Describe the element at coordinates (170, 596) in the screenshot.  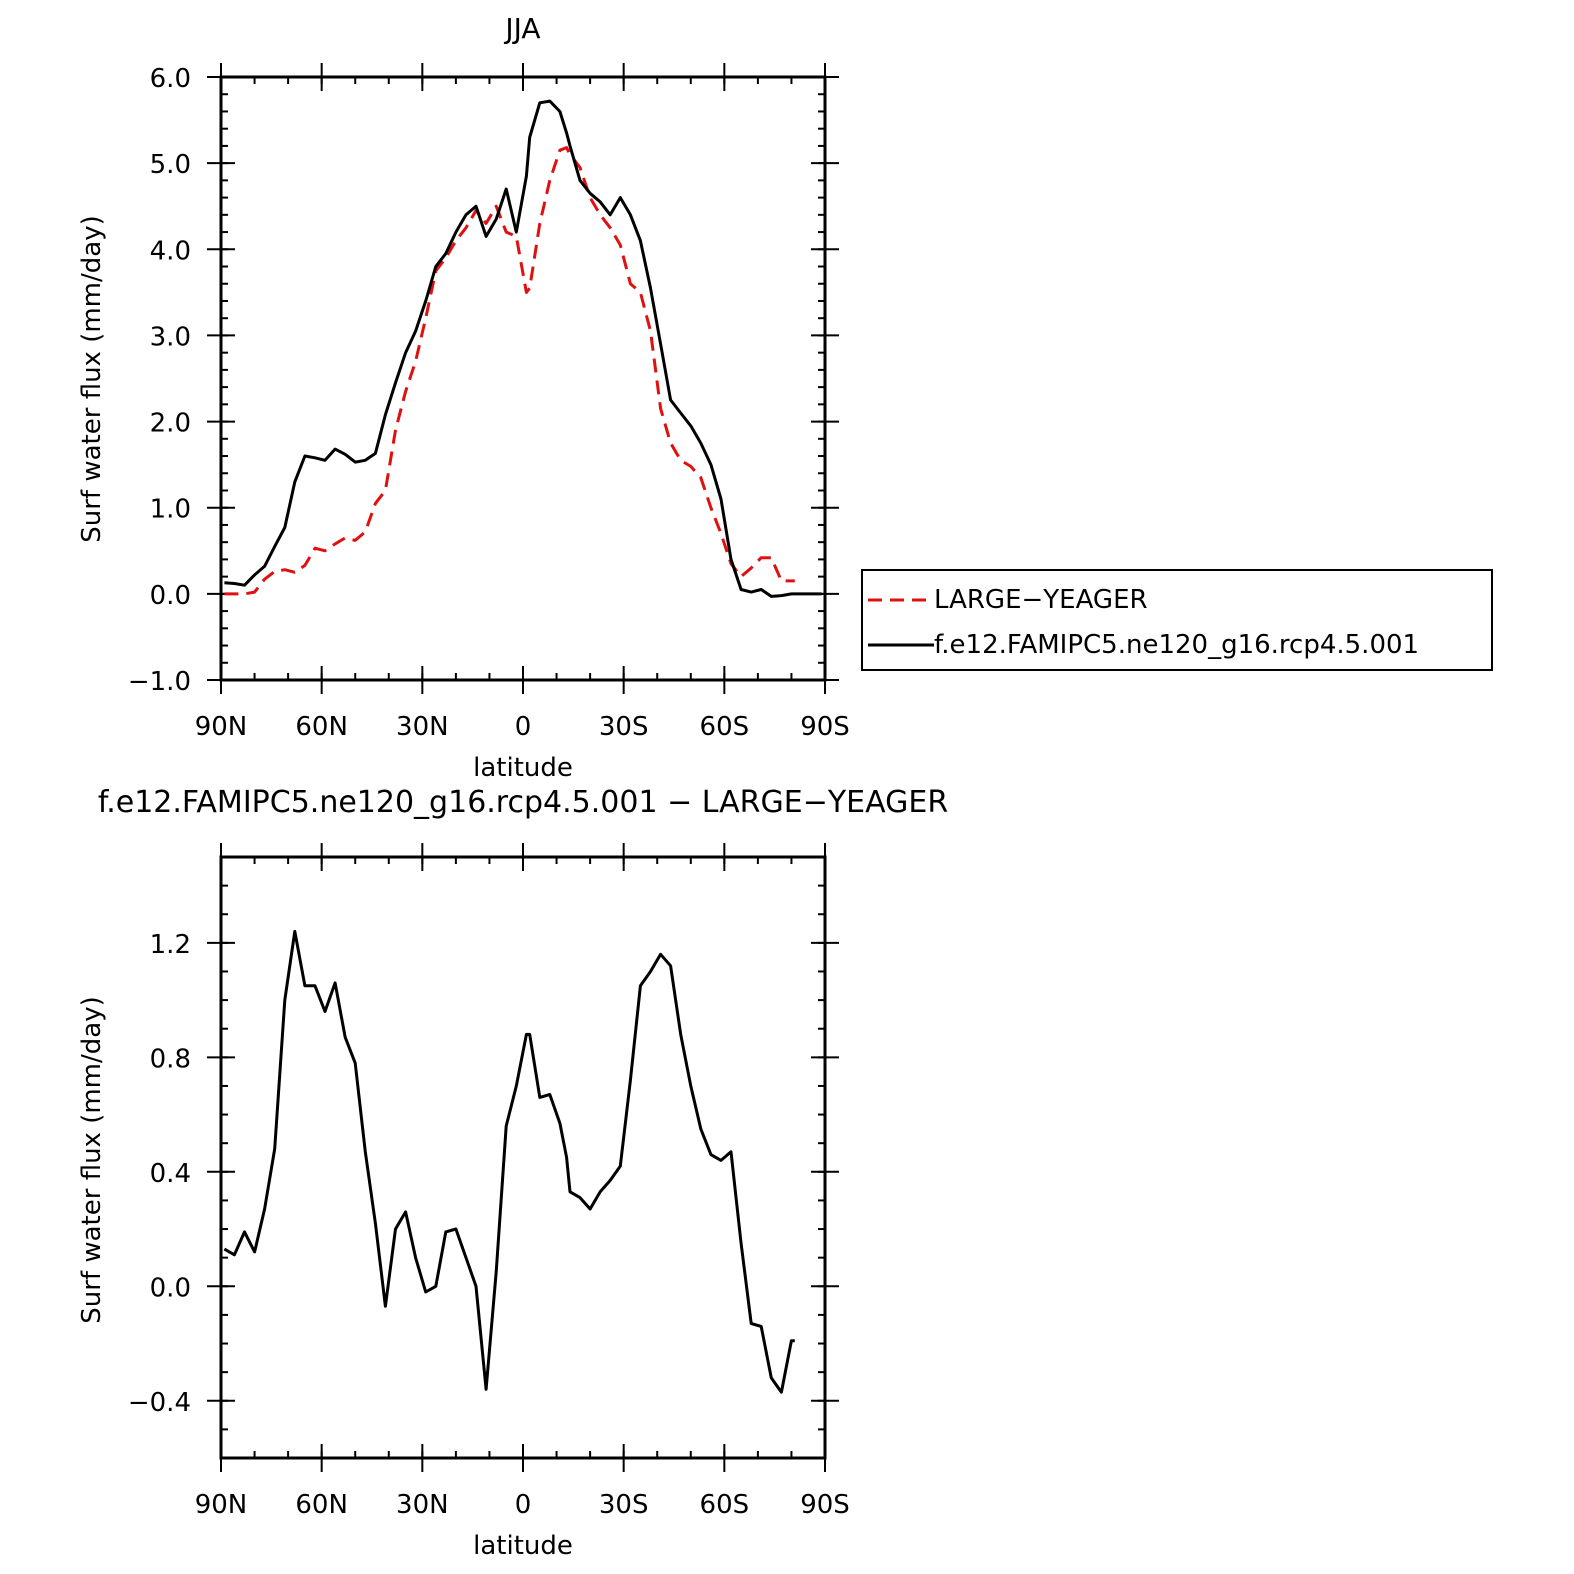
I see `top-y-tick-label: 0.0` at that location.